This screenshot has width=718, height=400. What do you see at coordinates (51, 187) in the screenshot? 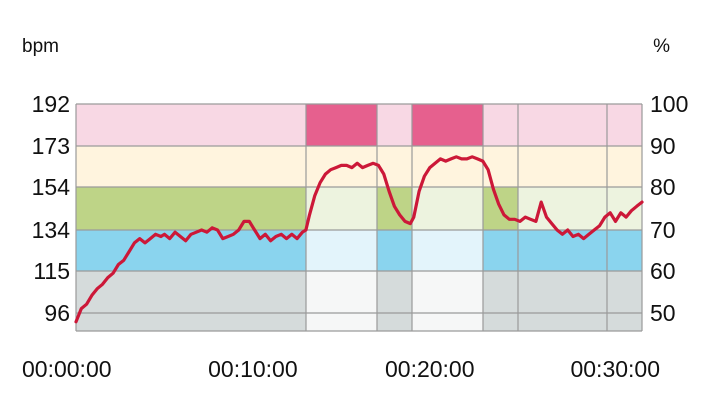
I see `y-tick-left-154: 154` at bounding box center [51, 187].